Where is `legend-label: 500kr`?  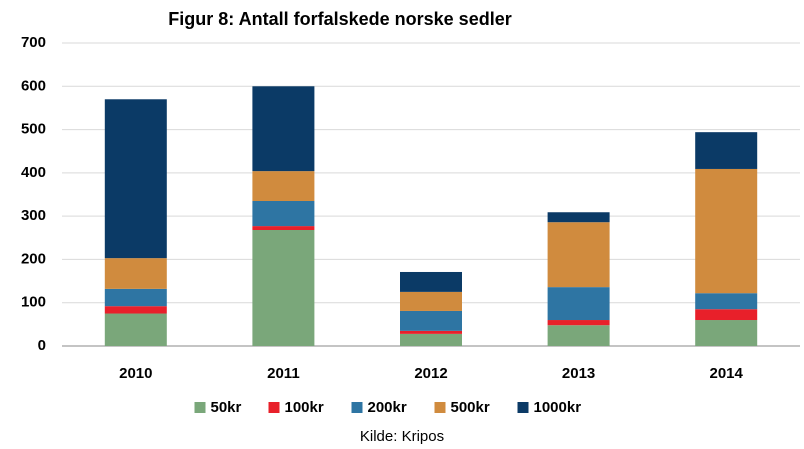
legend-label: 500kr is located at coordinates (470, 407).